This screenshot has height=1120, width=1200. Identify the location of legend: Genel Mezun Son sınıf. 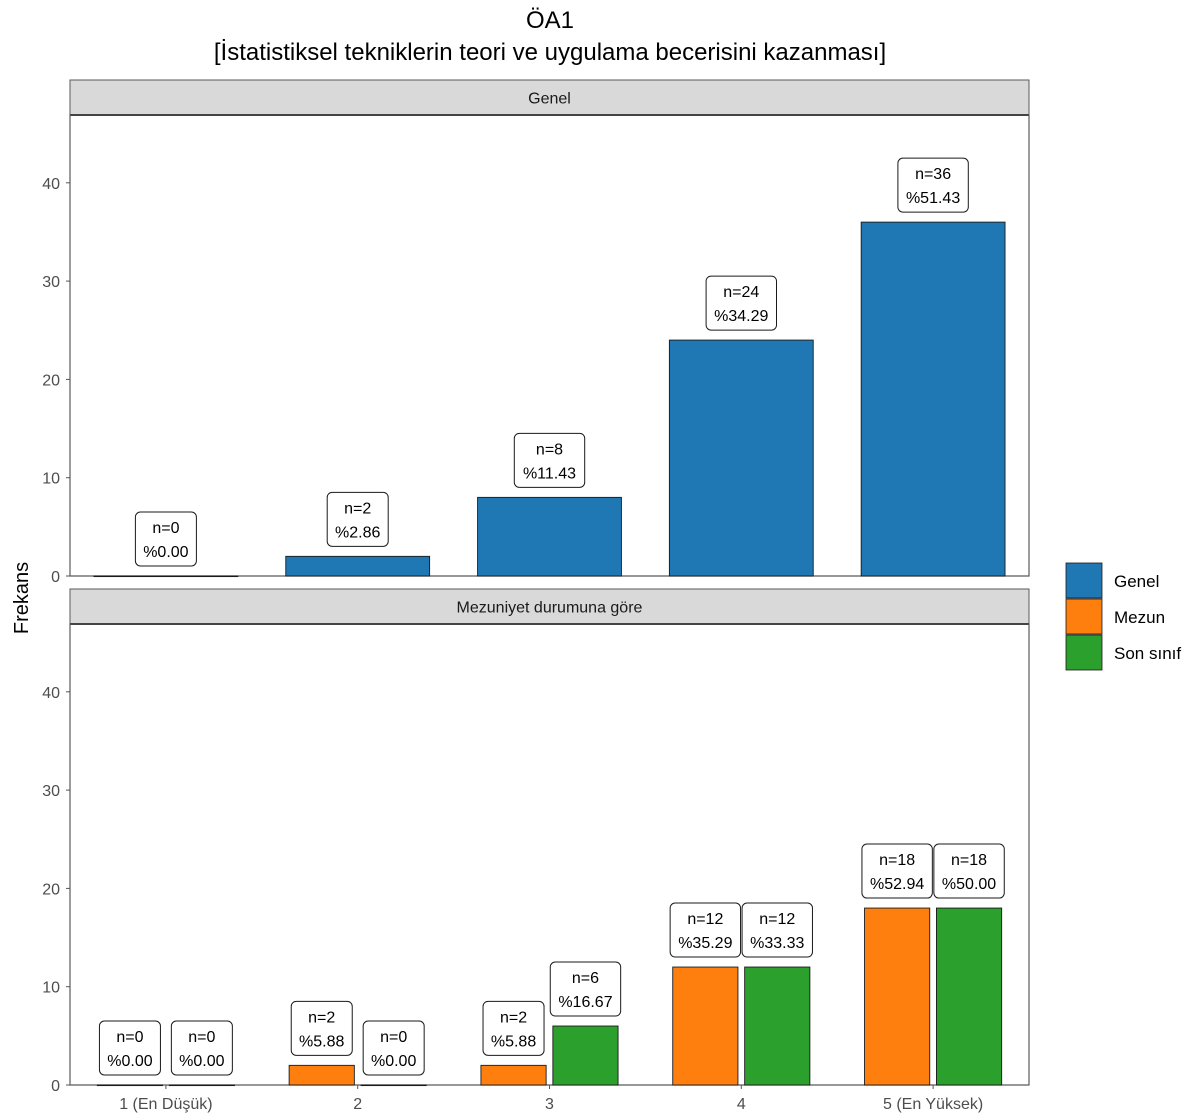
(1123, 616).